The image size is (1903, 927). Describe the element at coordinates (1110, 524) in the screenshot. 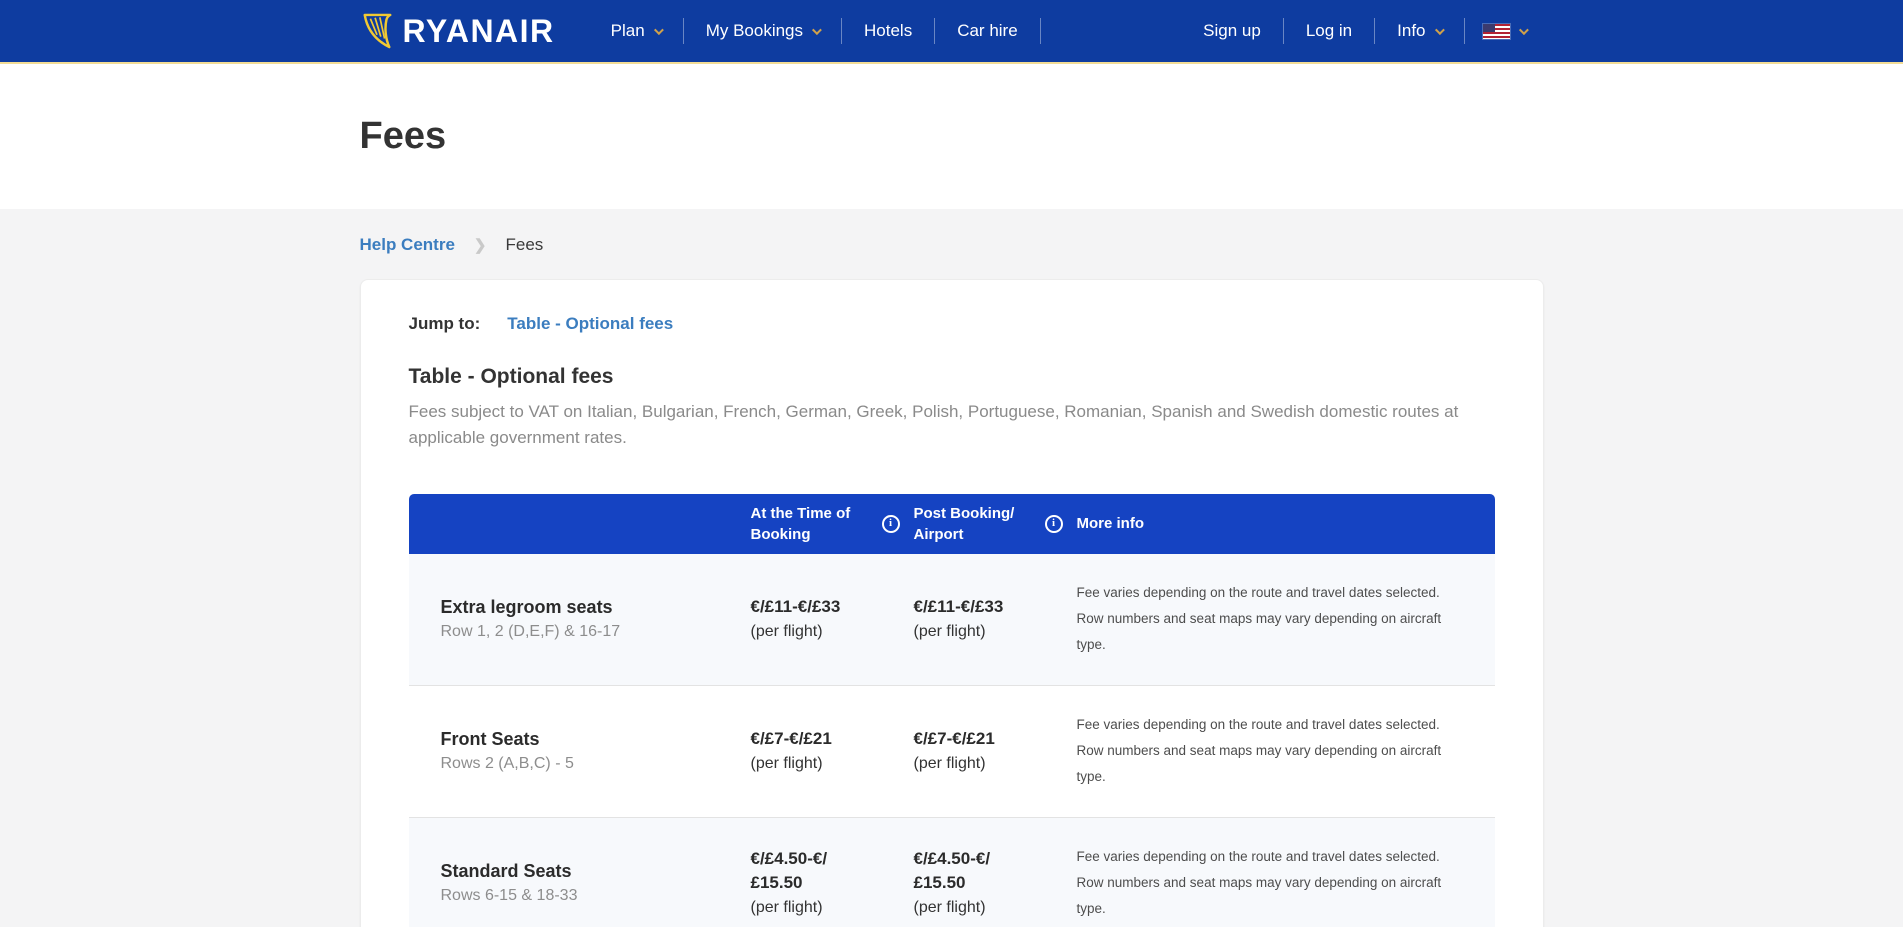

I see `header-more-info: More info` at that location.